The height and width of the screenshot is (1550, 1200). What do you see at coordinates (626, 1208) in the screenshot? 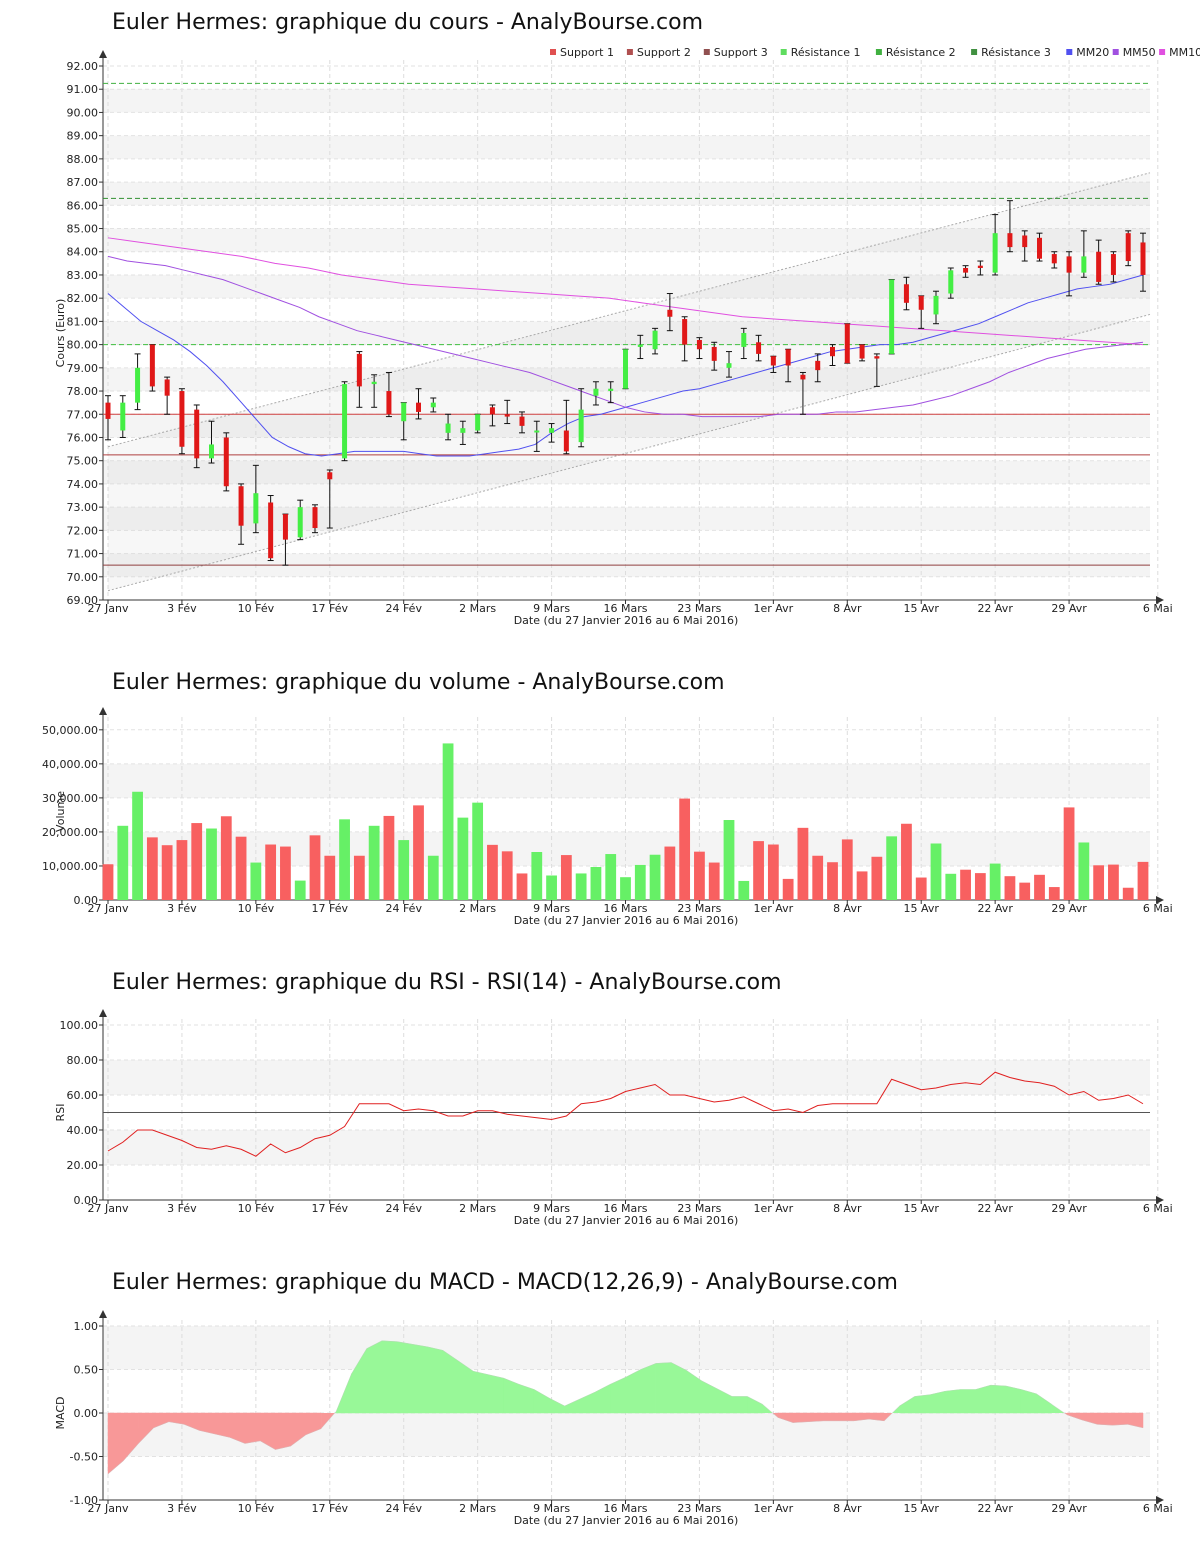
I see `rsi-x-tick-label: 16 Mars` at bounding box center [626, 1208].